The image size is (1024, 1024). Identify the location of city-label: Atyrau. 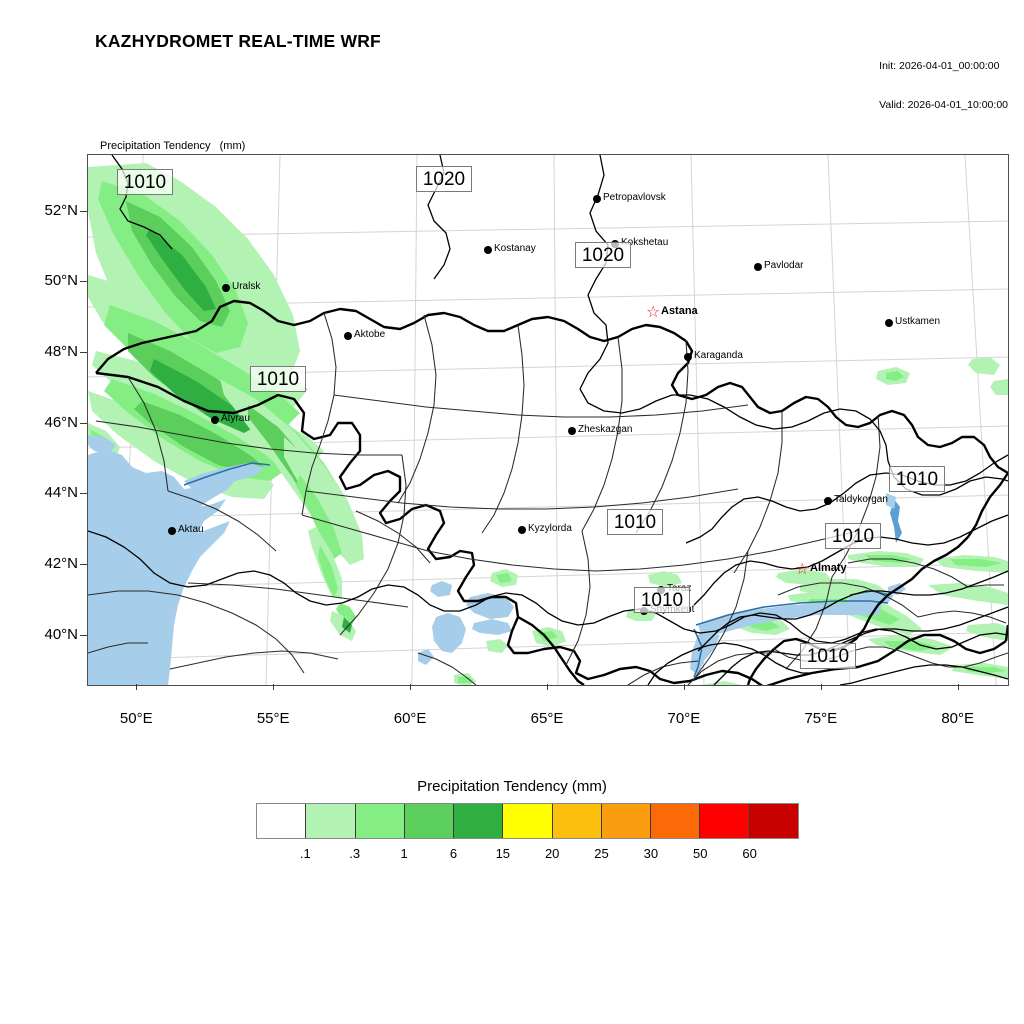
(235, 418).